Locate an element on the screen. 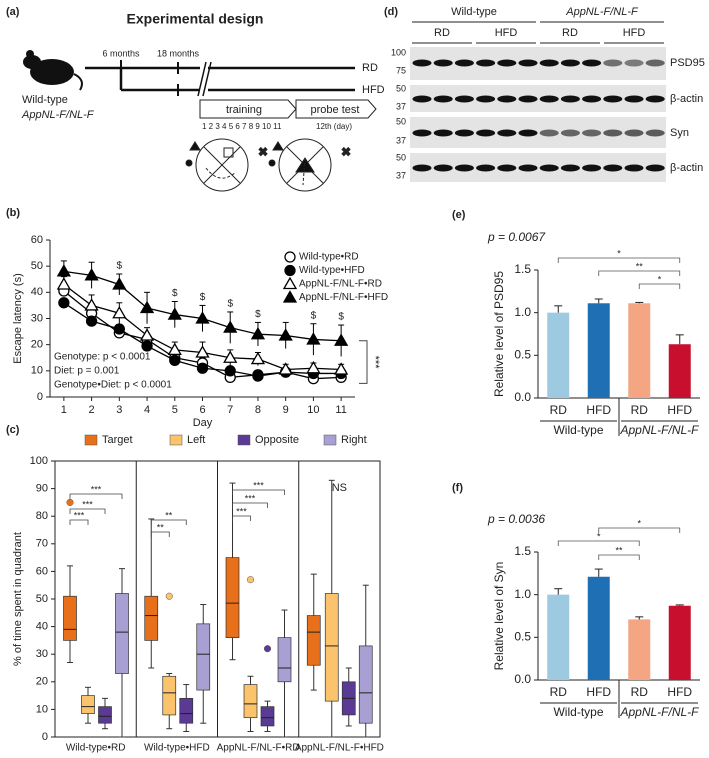 This screenshot has height=758, width=709. legend-label: Wild-type•RD is located at coordinates (329, 257).